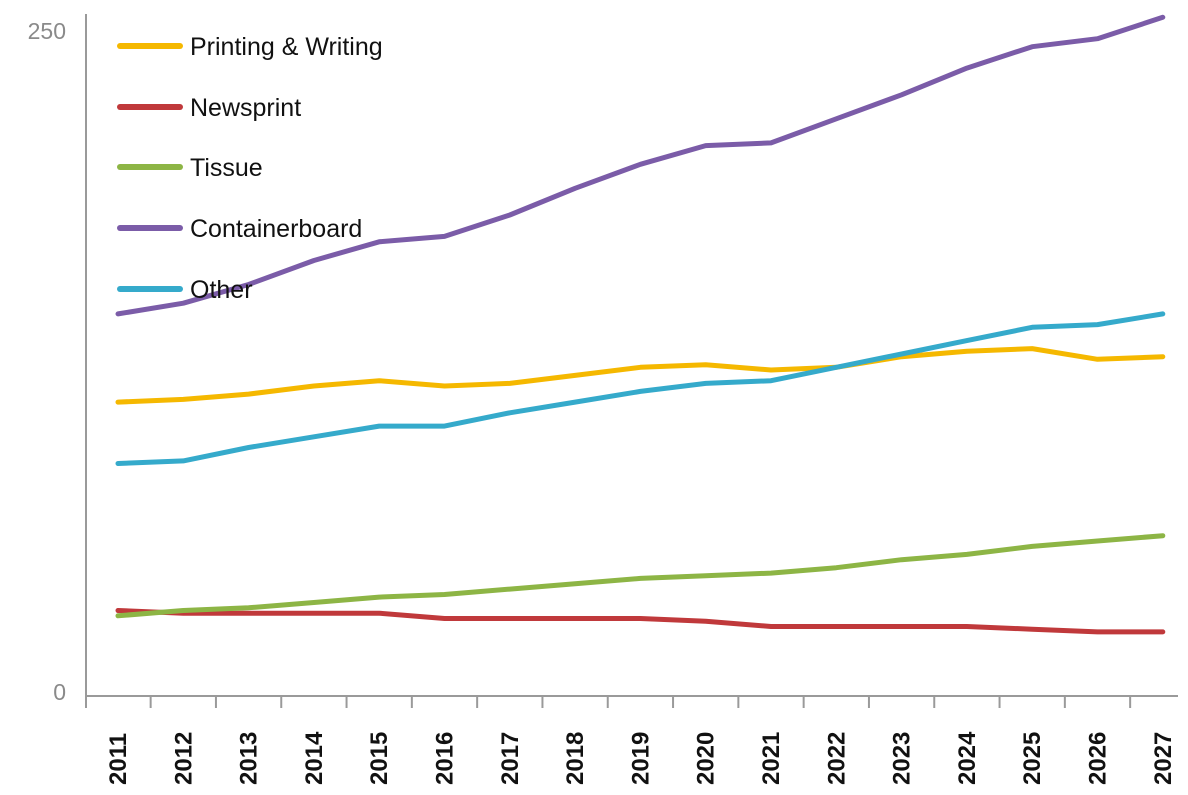 This screenshot has height=795, width=1188. What do you see at coordinates (510, 758) in the screenshot?
I see `x-tick-label: 2017` at bounding box center [510, 758].